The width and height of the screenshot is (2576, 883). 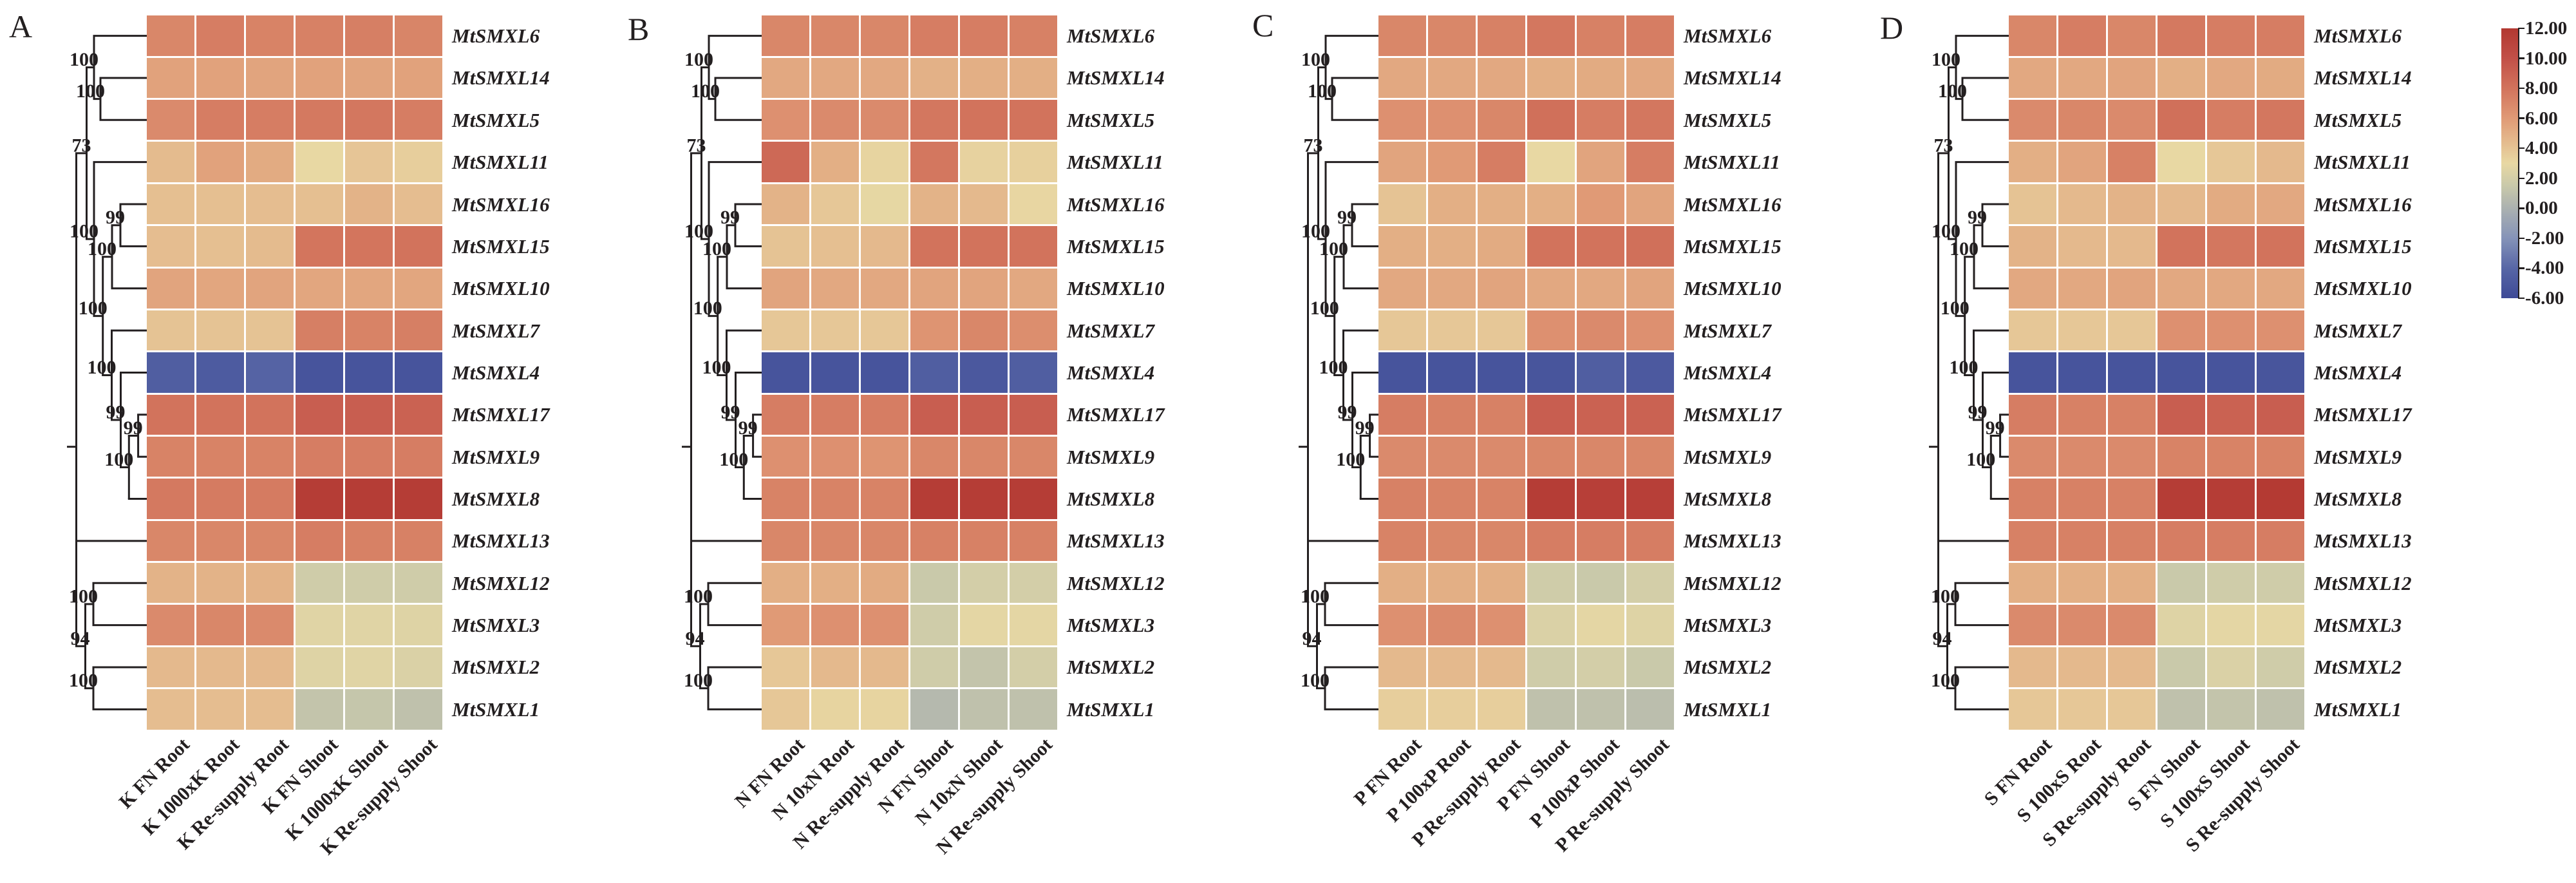 I want to click on row-label: MtSMXL15, so click(x=2363, y=246).